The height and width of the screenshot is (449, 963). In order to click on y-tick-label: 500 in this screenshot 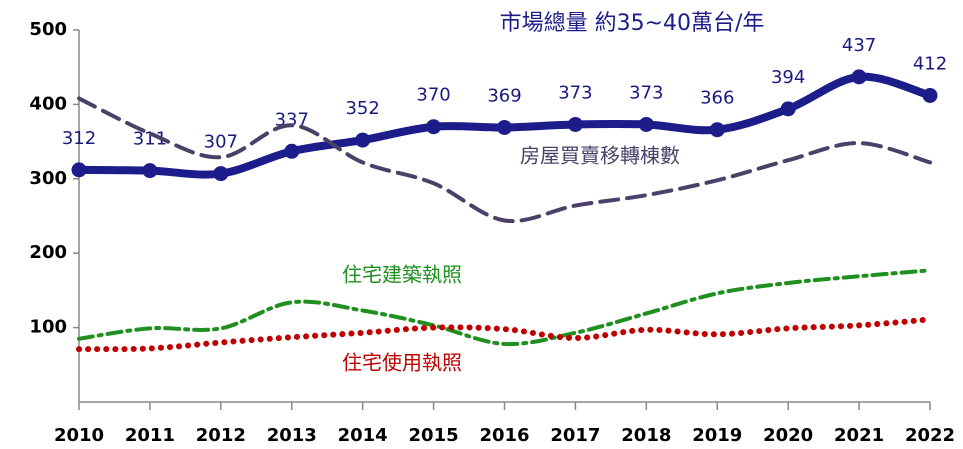, I will do `click(48, 29)`.